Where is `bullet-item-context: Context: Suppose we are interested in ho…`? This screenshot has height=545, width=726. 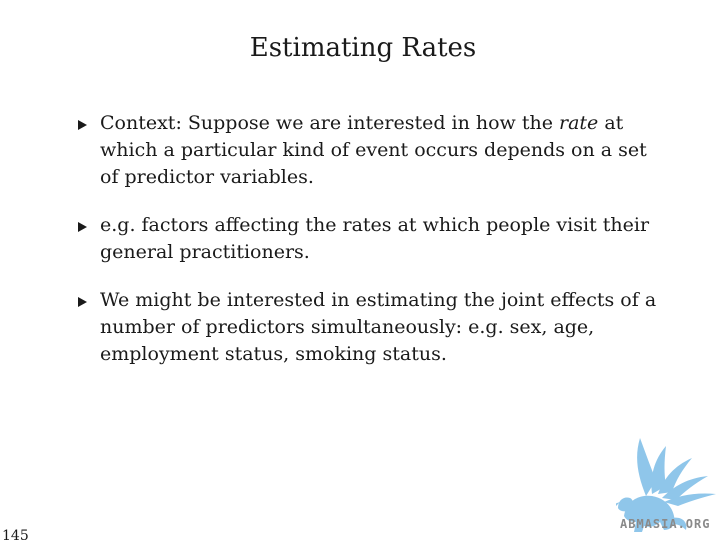 bullet-item-context: Context: Suppose we are interested in ho… is located at coordinates (373, 150).